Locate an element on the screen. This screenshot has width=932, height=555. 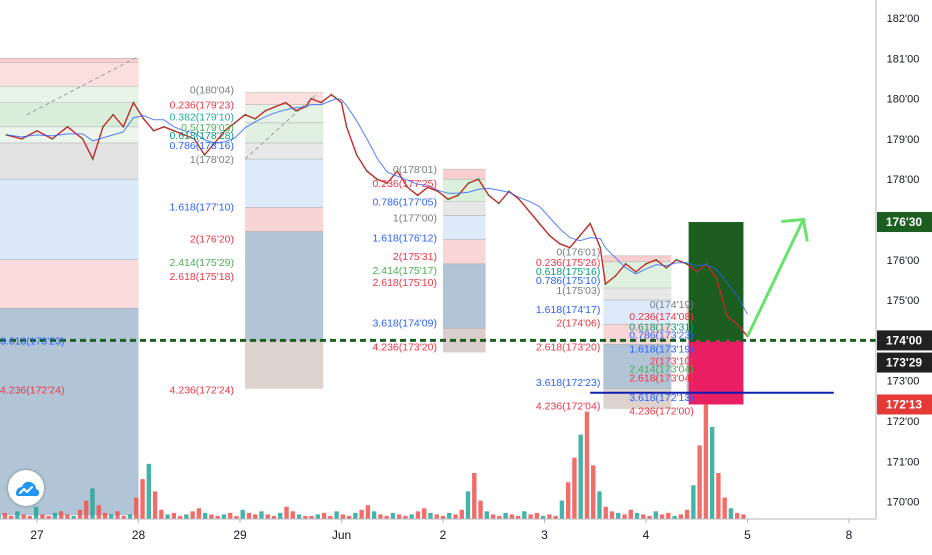
time-axis-label: 27 is located at coordinates (37, 535).